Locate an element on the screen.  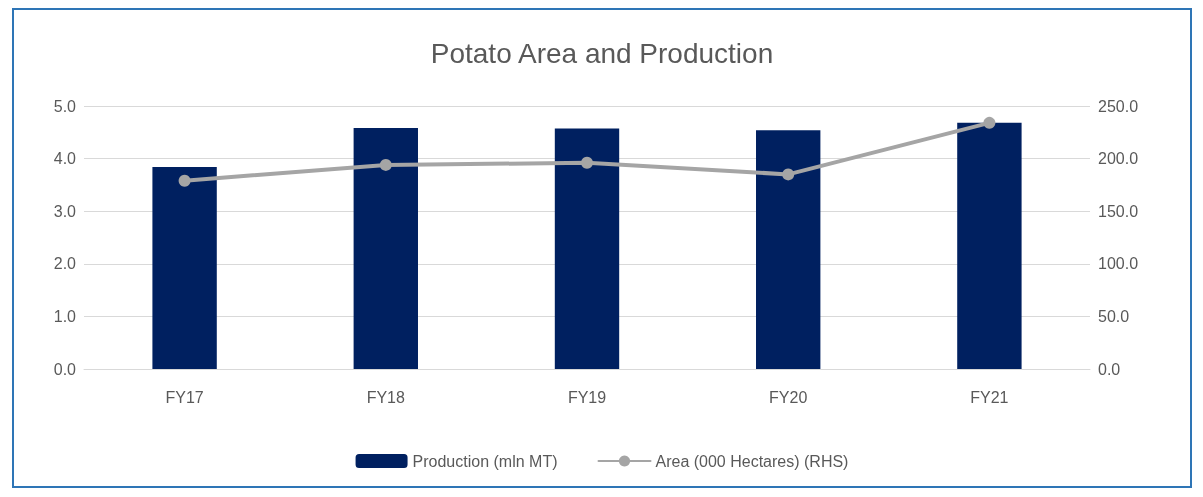
y2-tick-label: 250.0 is located at coordinates (1117, 106).